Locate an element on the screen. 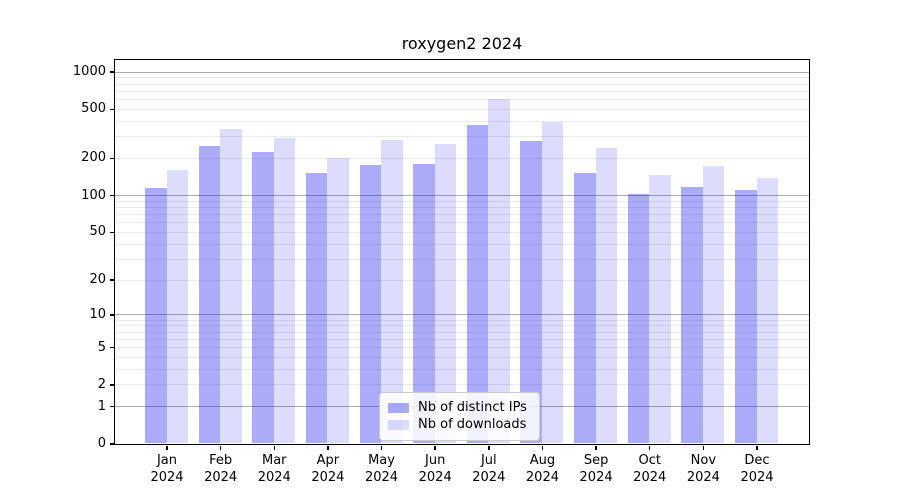 The image size is (900, 500). bar-ips-jan is located at coordinates (156, 316).